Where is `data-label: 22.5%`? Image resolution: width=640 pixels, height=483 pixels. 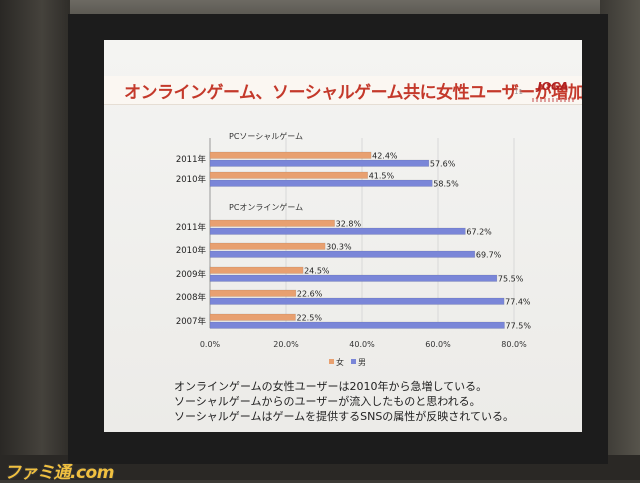 data-label: 22.5% is located at coordinates (310, 318).